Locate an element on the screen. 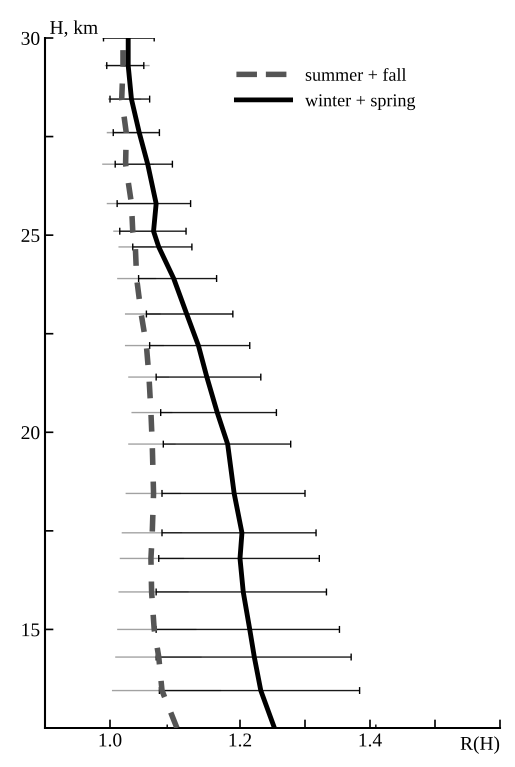 This screenshot has width=515, height=767. y-axis-title: H, km is located at coordinates (74, 28).